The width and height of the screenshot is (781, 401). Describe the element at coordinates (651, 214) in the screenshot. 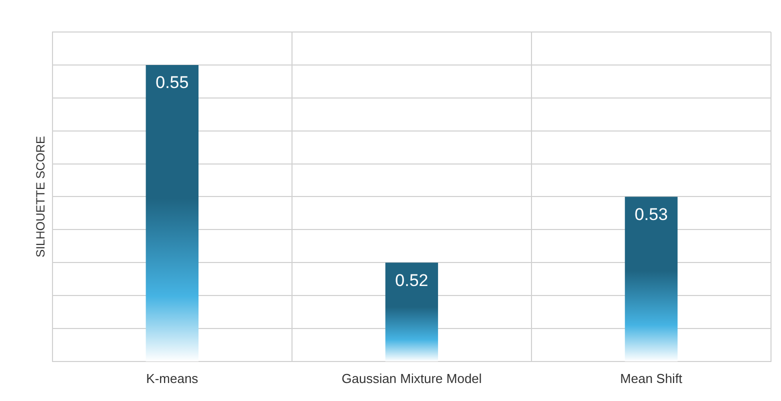

I see `data-label: 0.53` at that location.